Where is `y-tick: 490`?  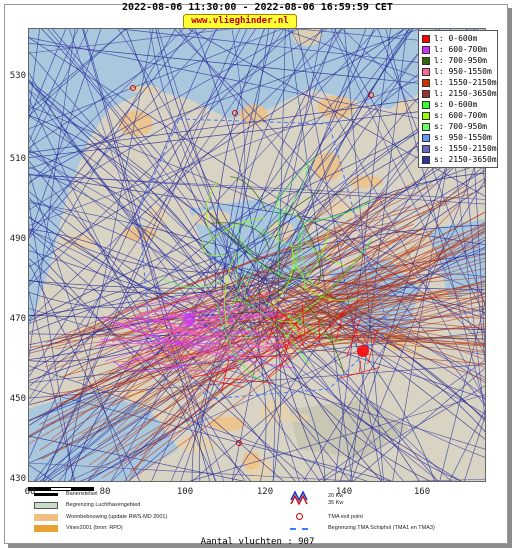
y-tick: 490 is located at coordinates (17, 239).